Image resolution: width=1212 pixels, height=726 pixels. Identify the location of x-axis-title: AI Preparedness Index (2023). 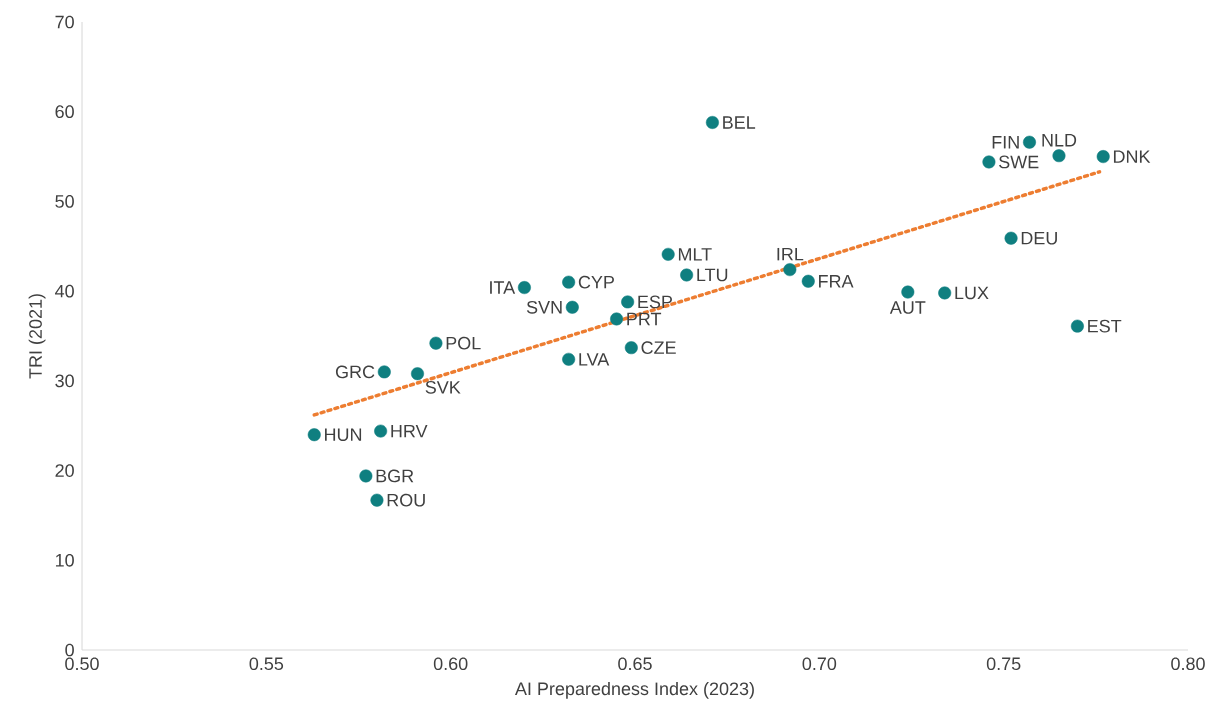
(634, 690).